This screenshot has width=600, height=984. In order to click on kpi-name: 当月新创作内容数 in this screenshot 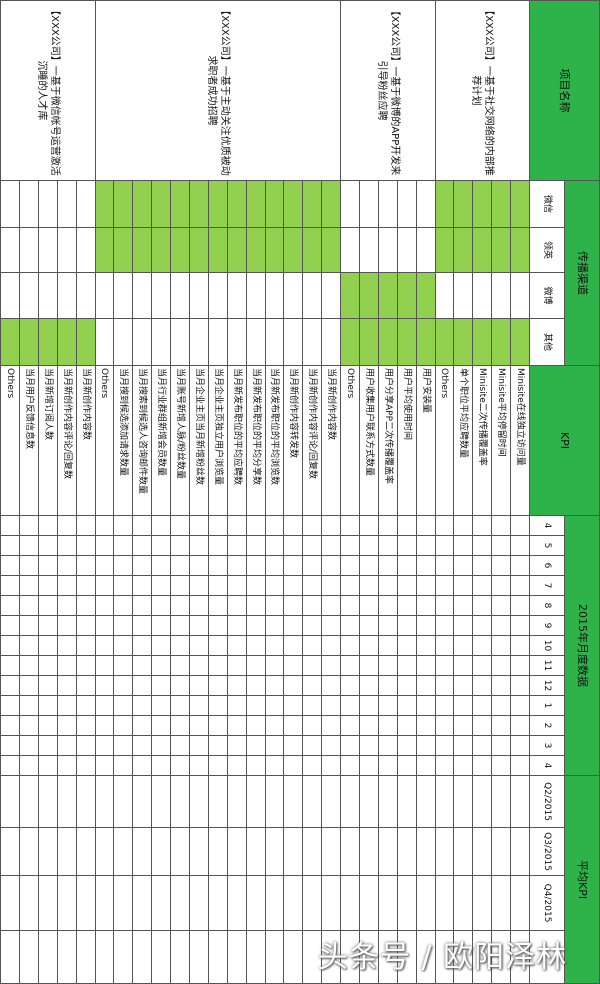, I will do `click(331, 440)`.